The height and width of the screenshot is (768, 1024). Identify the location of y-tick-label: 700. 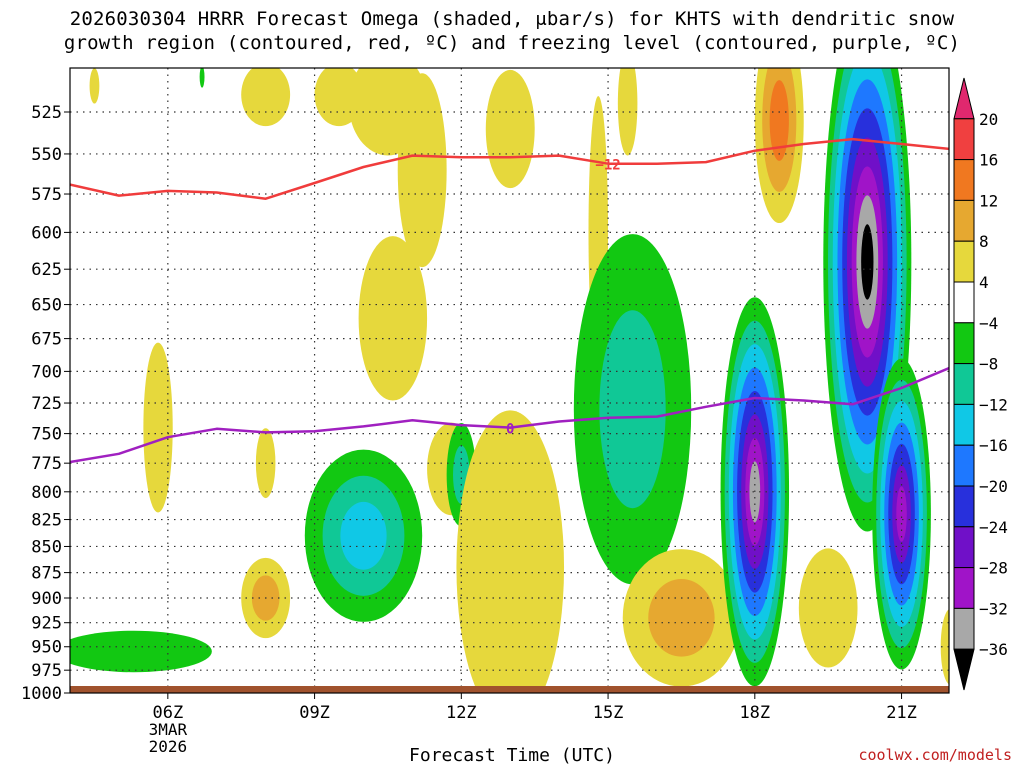
(46, 372).